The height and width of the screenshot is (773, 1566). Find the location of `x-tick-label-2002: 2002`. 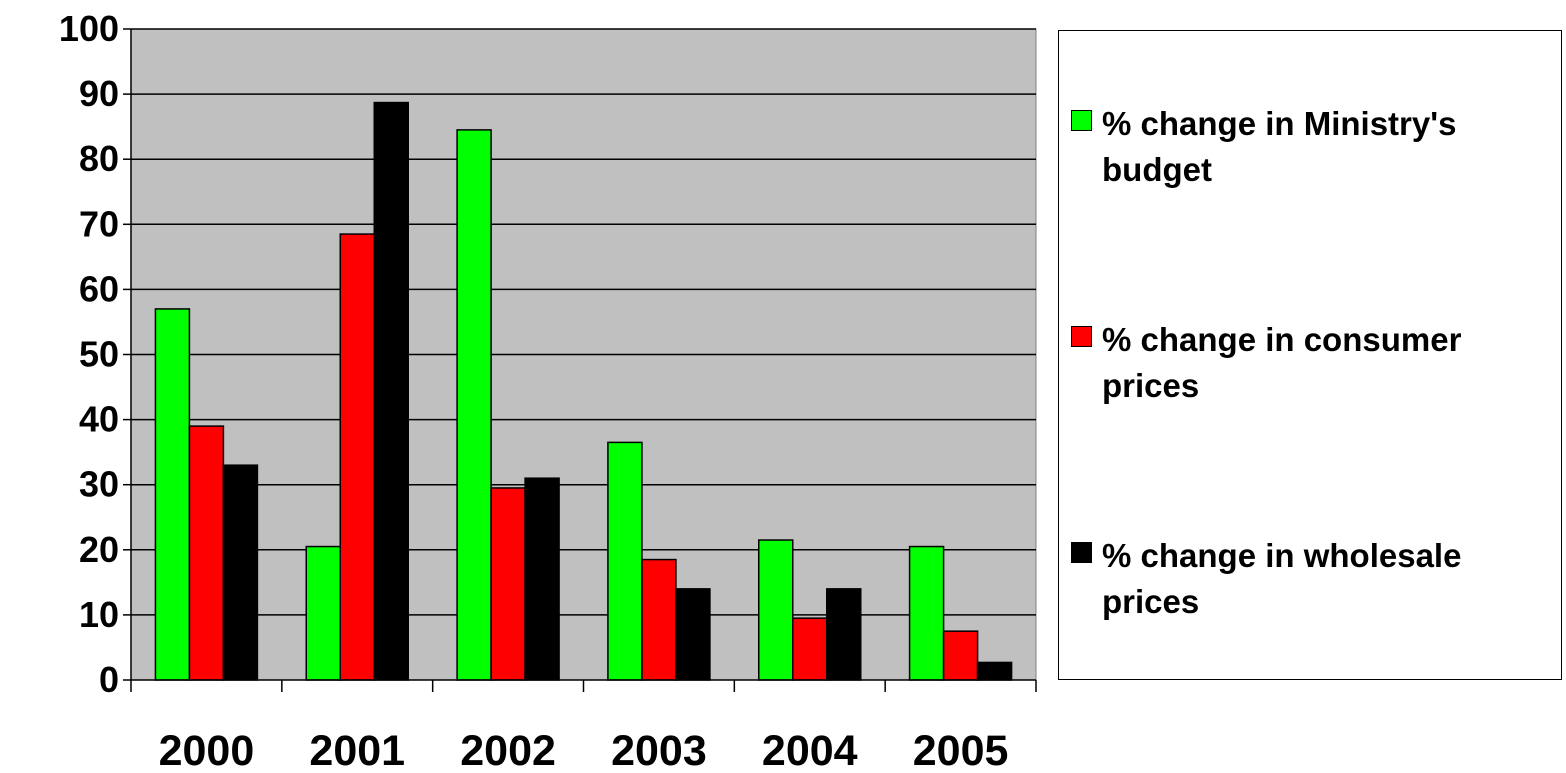

x-tick-label-2002: 2002 is located at coordinates (508, 750).